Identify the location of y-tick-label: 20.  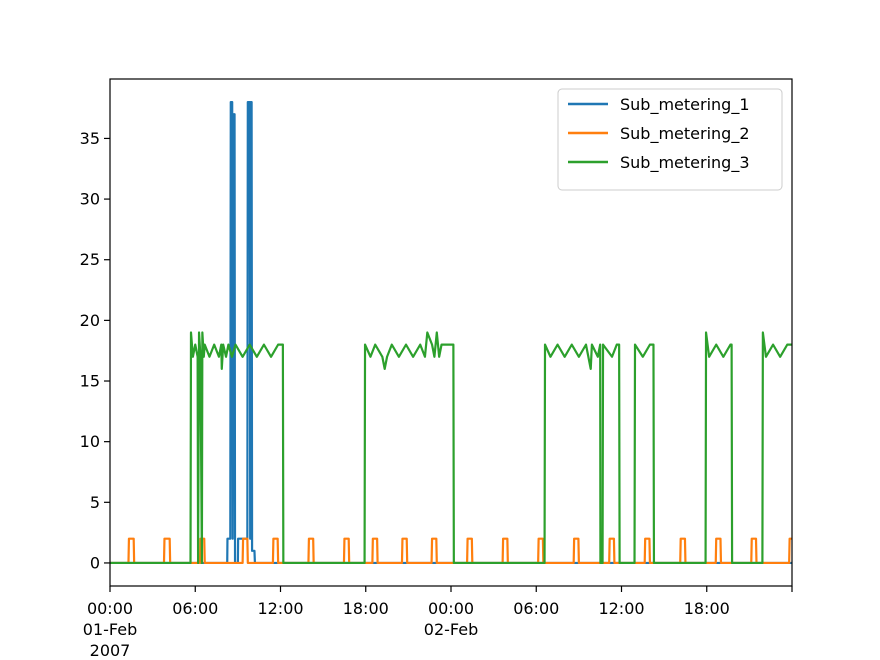
(90, 320).